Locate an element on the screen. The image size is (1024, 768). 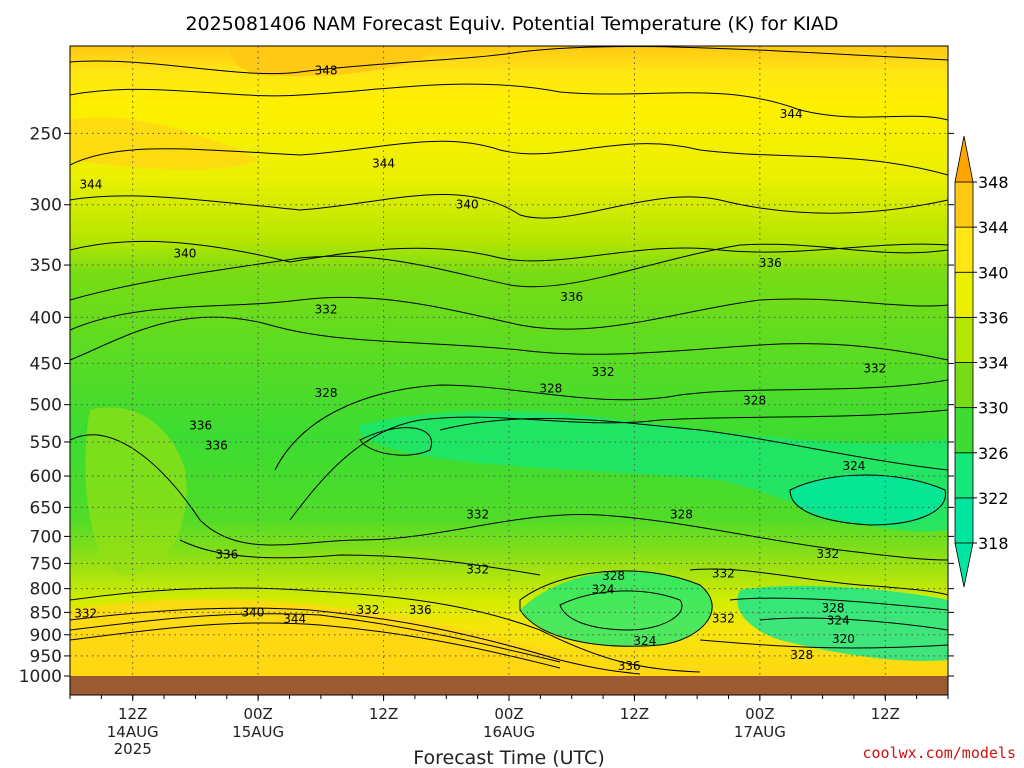
colorbar-label: 348 is located at coordinates (993, 182).